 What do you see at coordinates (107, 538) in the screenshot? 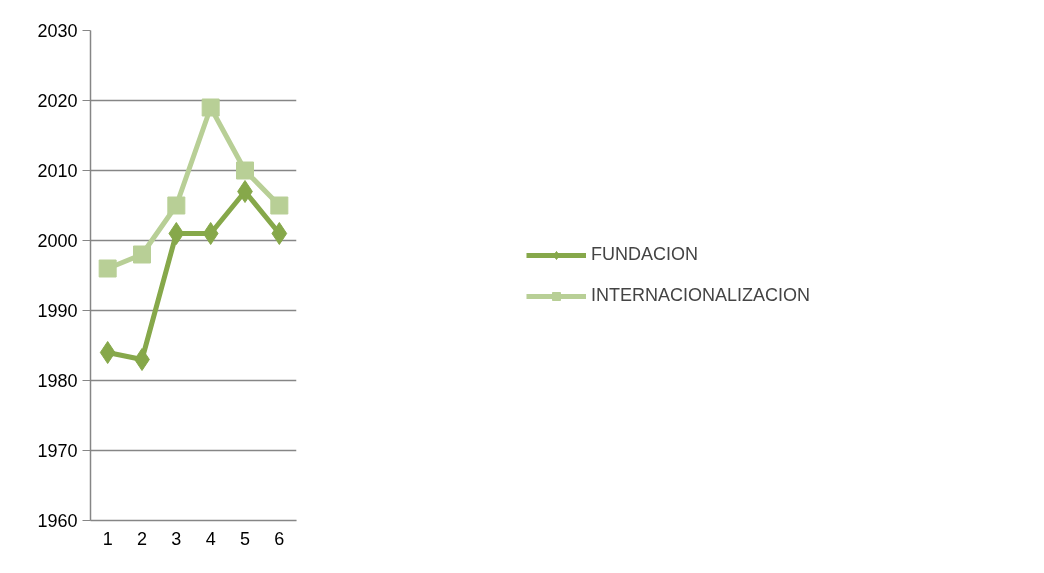
I see `x-tick-label: 1` at bounding box center [107, 538].